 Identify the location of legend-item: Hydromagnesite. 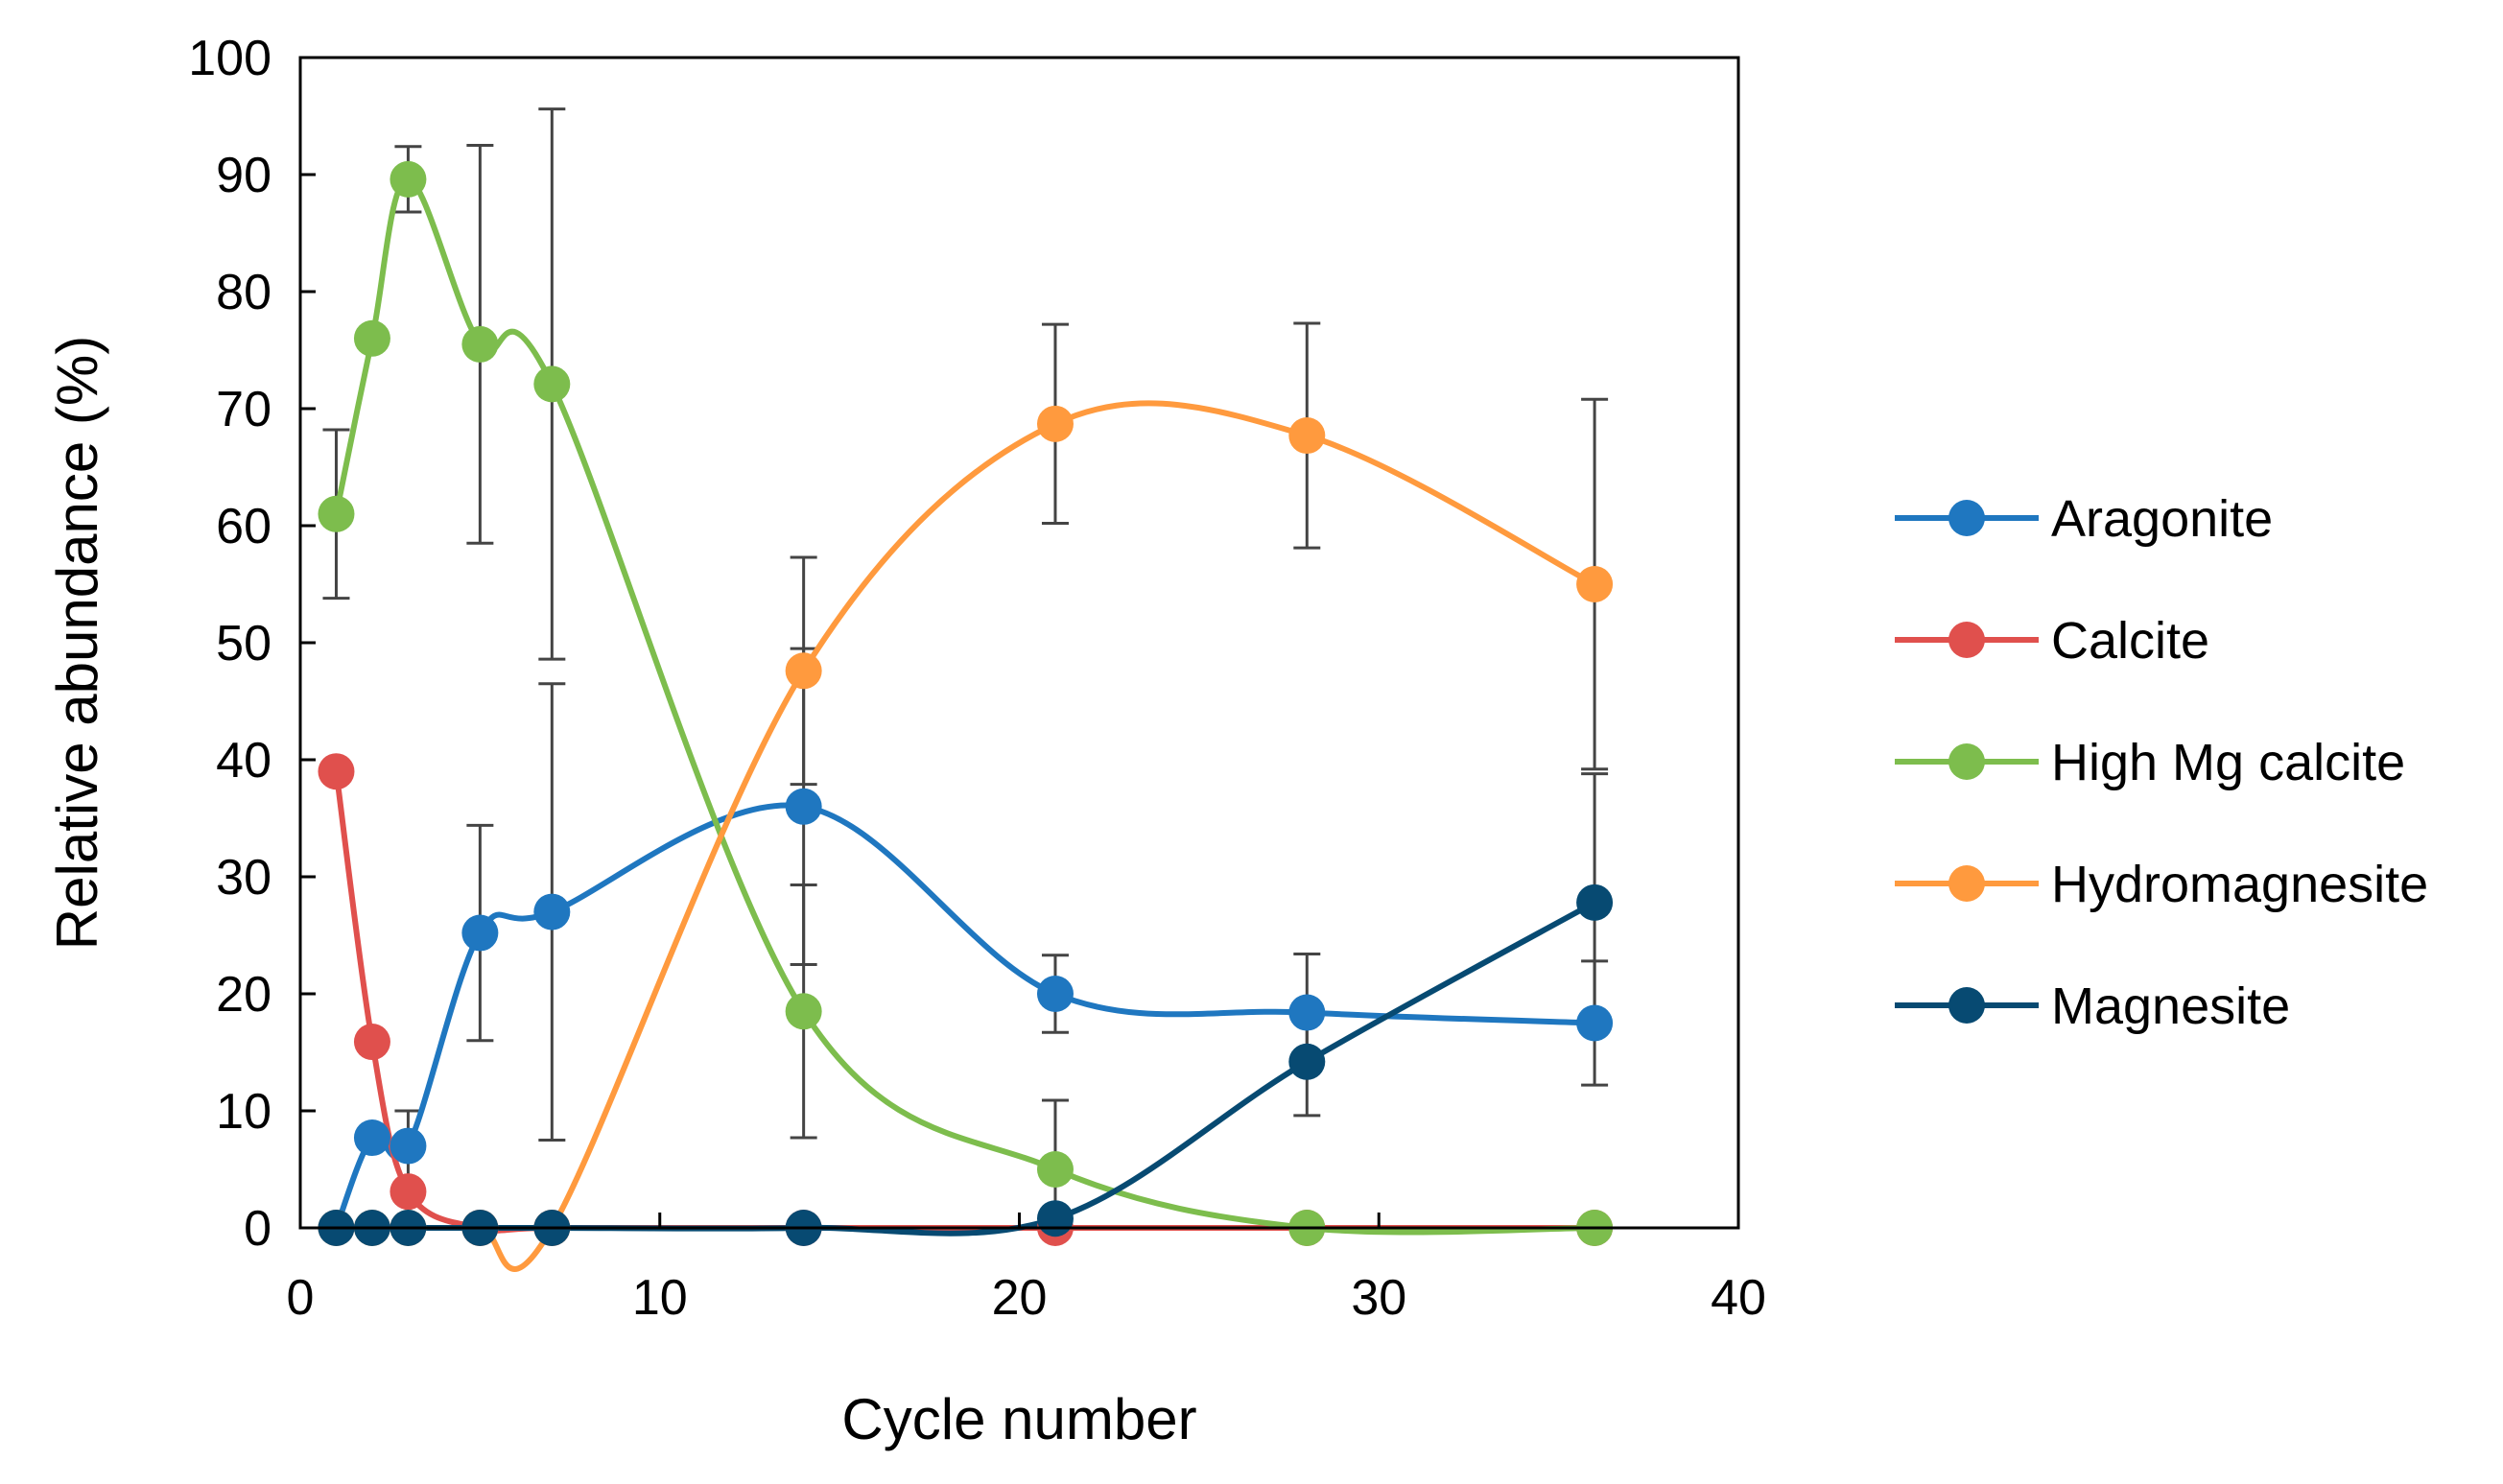
(2161, 885).